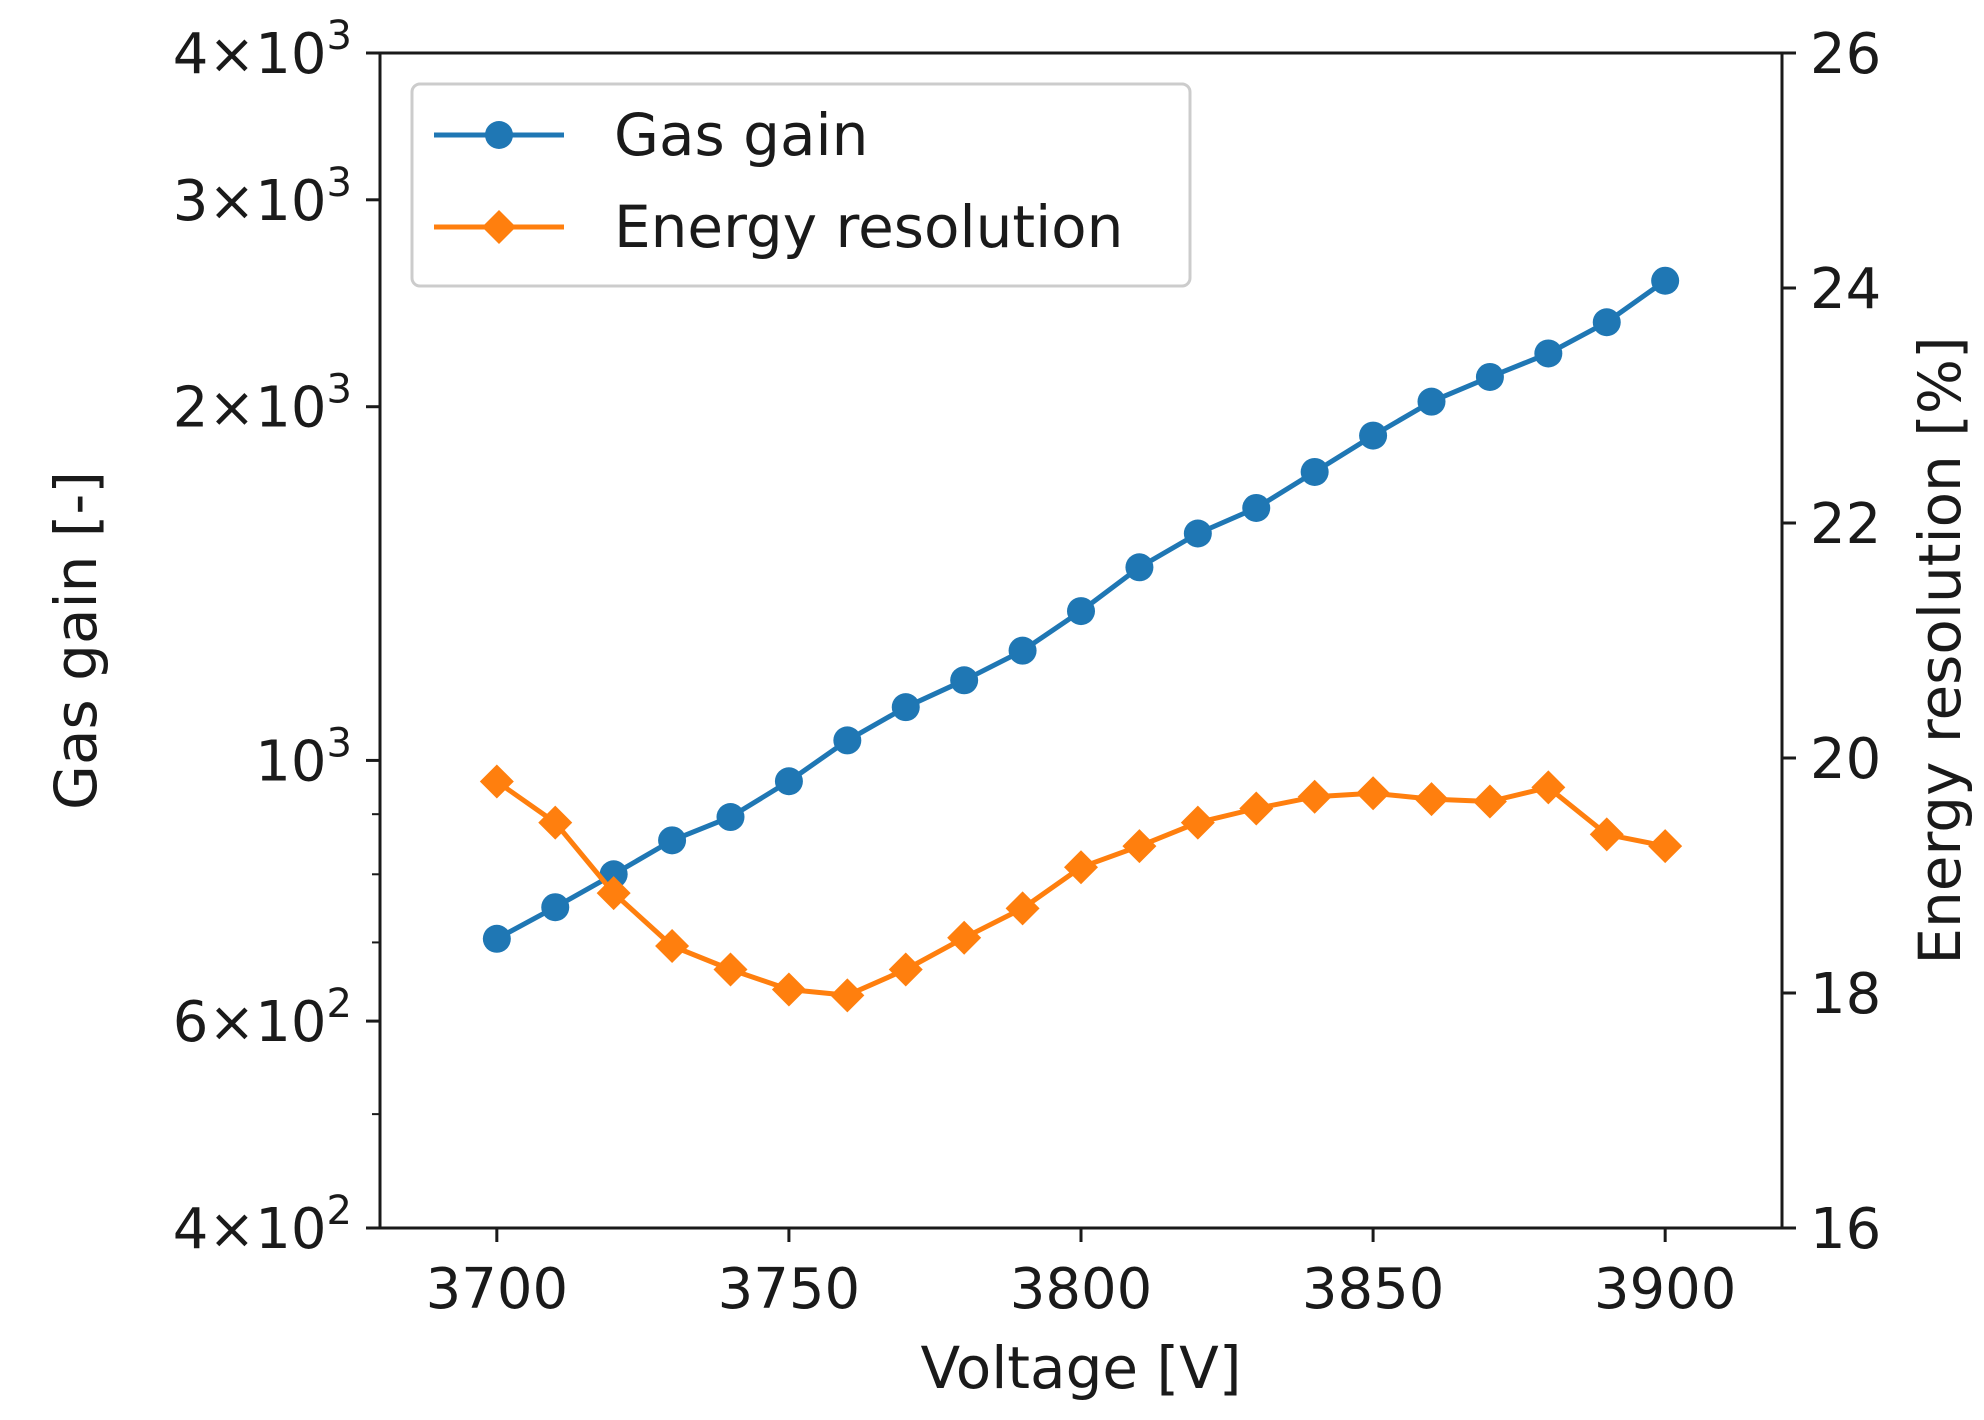 The image size is (1984, 1420). What do you see at coordinates (1845, 759) in the screenshot?
I see `y-right-tick-label: 20` at bounding box center [1845, 759].